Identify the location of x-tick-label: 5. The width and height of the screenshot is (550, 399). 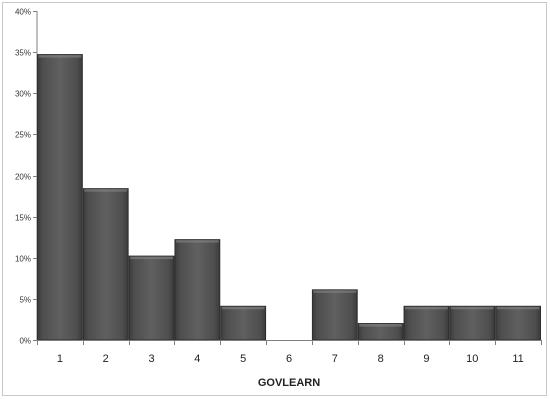
(243, 359).